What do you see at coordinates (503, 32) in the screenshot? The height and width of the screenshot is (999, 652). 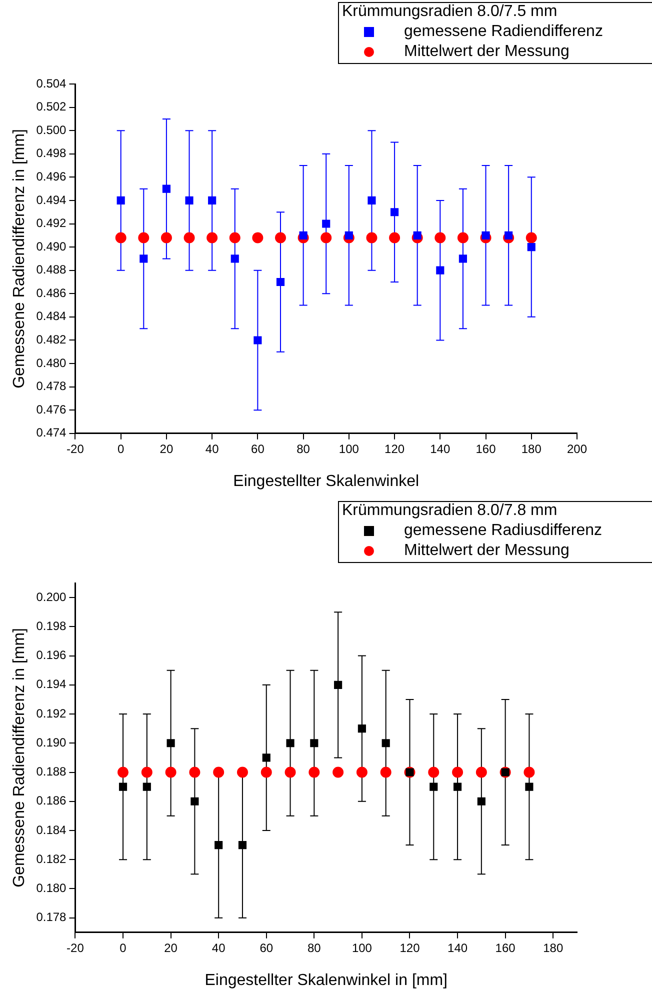 I see `legend-label: gemessene Radiendifferenz` at bounding box center [503, 32].